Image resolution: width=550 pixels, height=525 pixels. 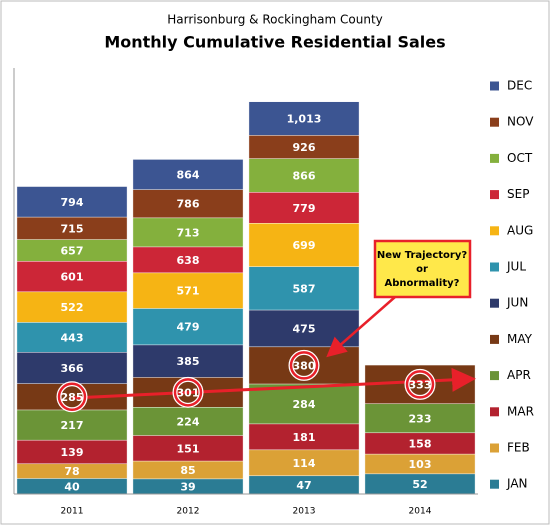 I want to click on value-label: 366, so click(x=72, y=368).